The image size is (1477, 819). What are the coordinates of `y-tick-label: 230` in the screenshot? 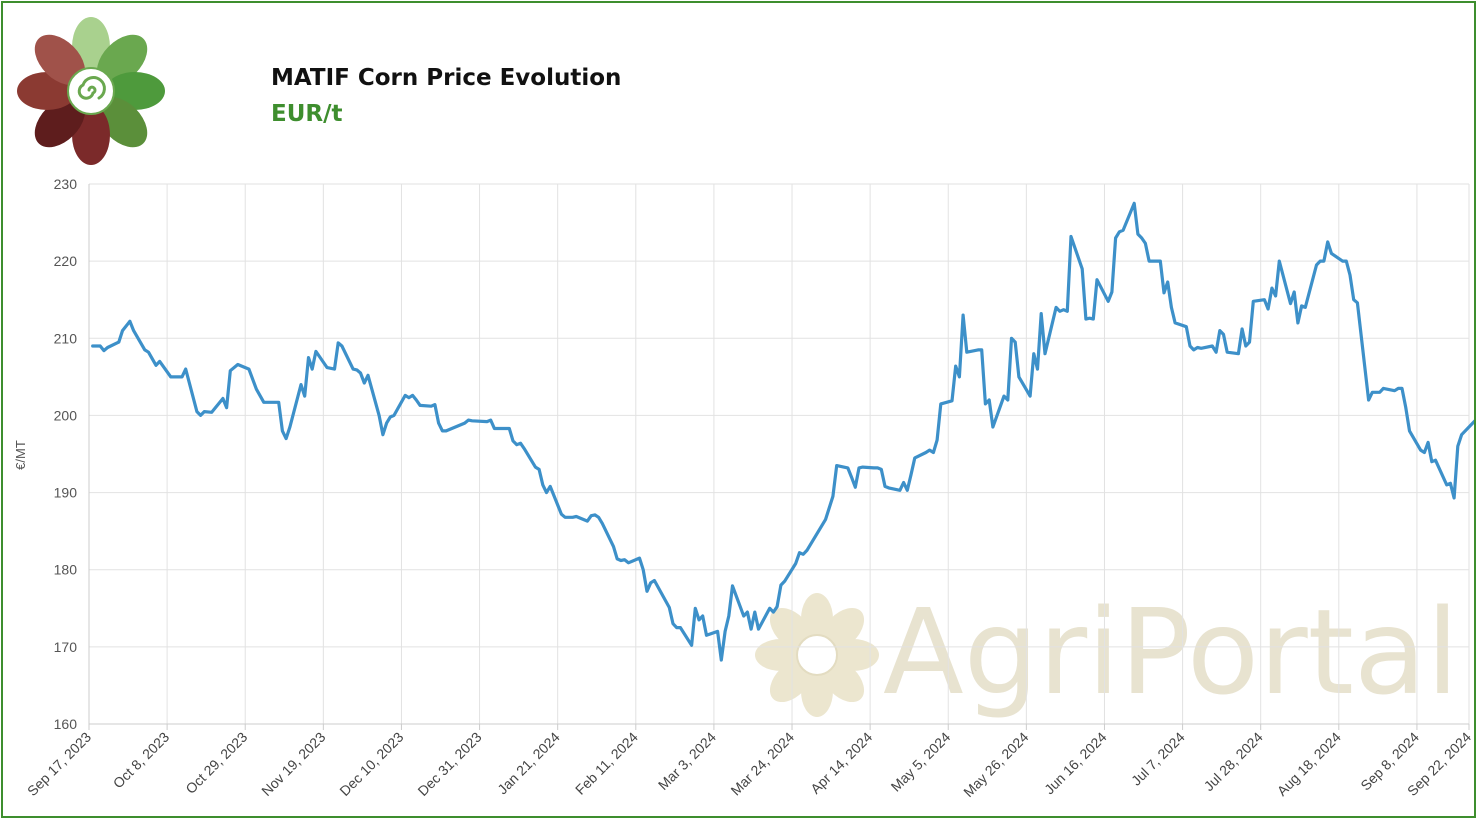 It's located at (66, 184).